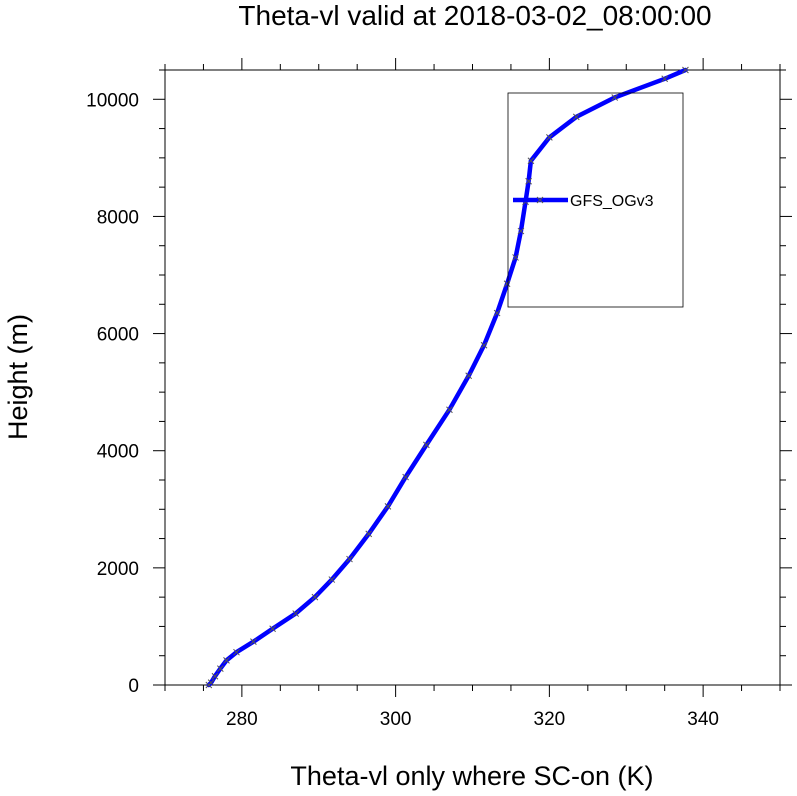 This screenshot has height=796, width=797. Describe the element at coordinates (118, 335) in the screenshot. I see `y-tick-label: 6000` at that location.